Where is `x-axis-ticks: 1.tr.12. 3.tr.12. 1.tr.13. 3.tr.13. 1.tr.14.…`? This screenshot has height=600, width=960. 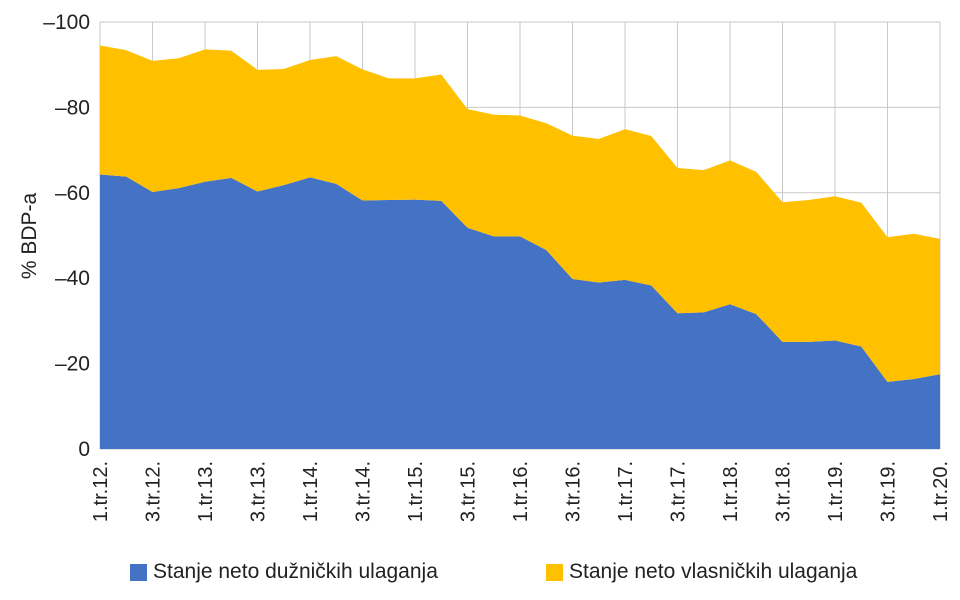 x-axis-ticks: 1.tr.12. 3.tr.12. 1.tr.13. 3.tr.13. 1.tr.14.… is located at coordinates (521, 491).